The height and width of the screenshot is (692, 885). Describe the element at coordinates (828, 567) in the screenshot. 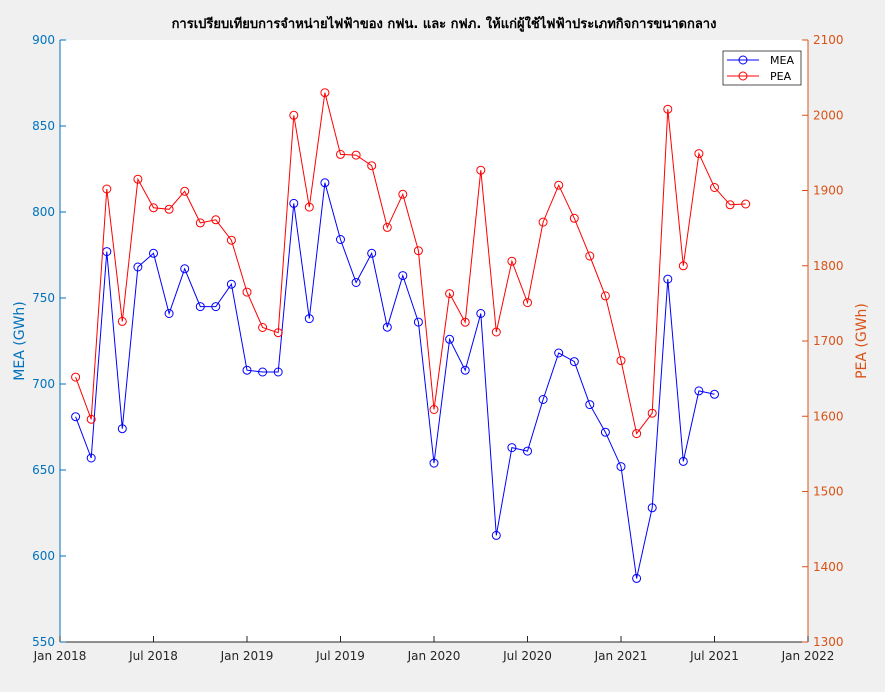

I see `y-right-tick-label: 1400` at that location.